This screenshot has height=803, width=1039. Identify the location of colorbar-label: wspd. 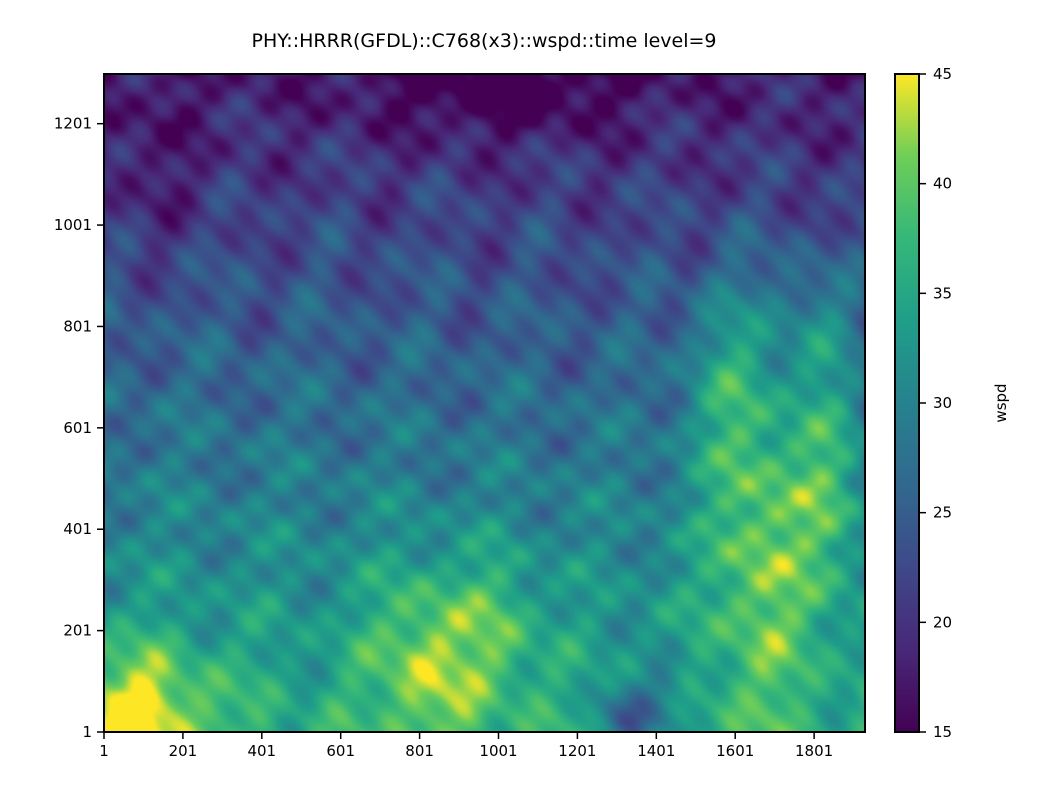
(1001, 402).